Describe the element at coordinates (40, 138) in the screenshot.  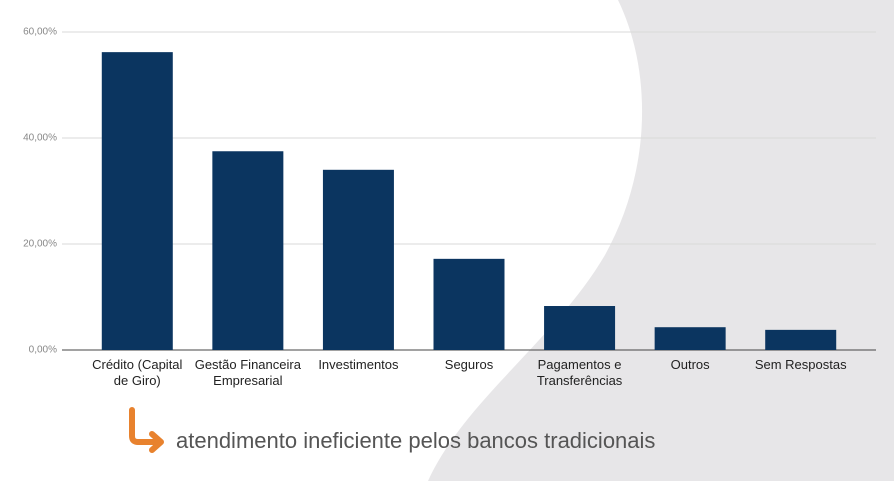
I see `y-tick-label: 40,00%` at that location.